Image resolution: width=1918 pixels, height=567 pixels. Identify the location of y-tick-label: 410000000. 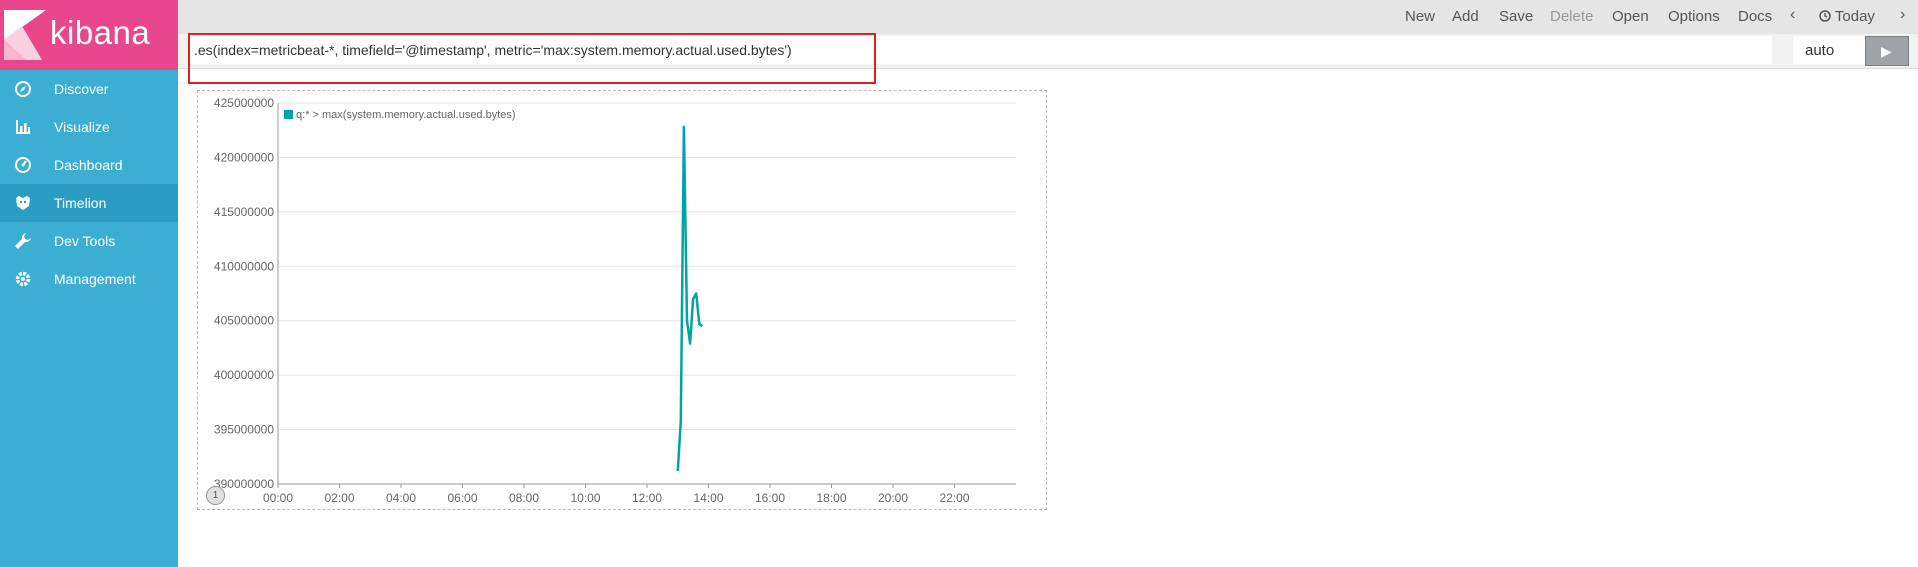
(244, 266).